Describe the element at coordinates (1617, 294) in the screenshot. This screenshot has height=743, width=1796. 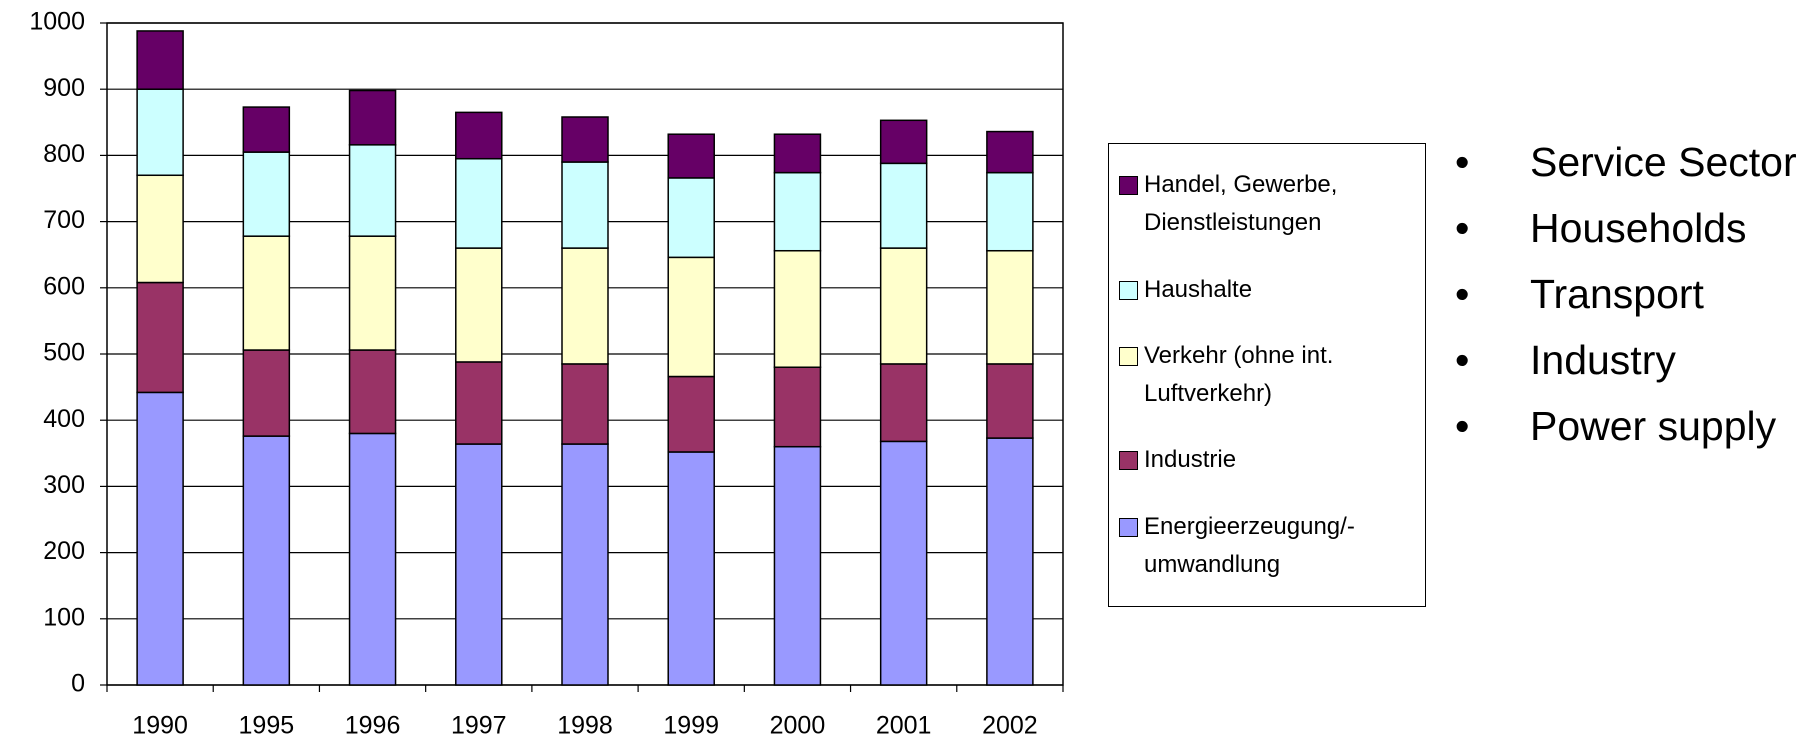
I see `bullet-text: Transport` at that location.